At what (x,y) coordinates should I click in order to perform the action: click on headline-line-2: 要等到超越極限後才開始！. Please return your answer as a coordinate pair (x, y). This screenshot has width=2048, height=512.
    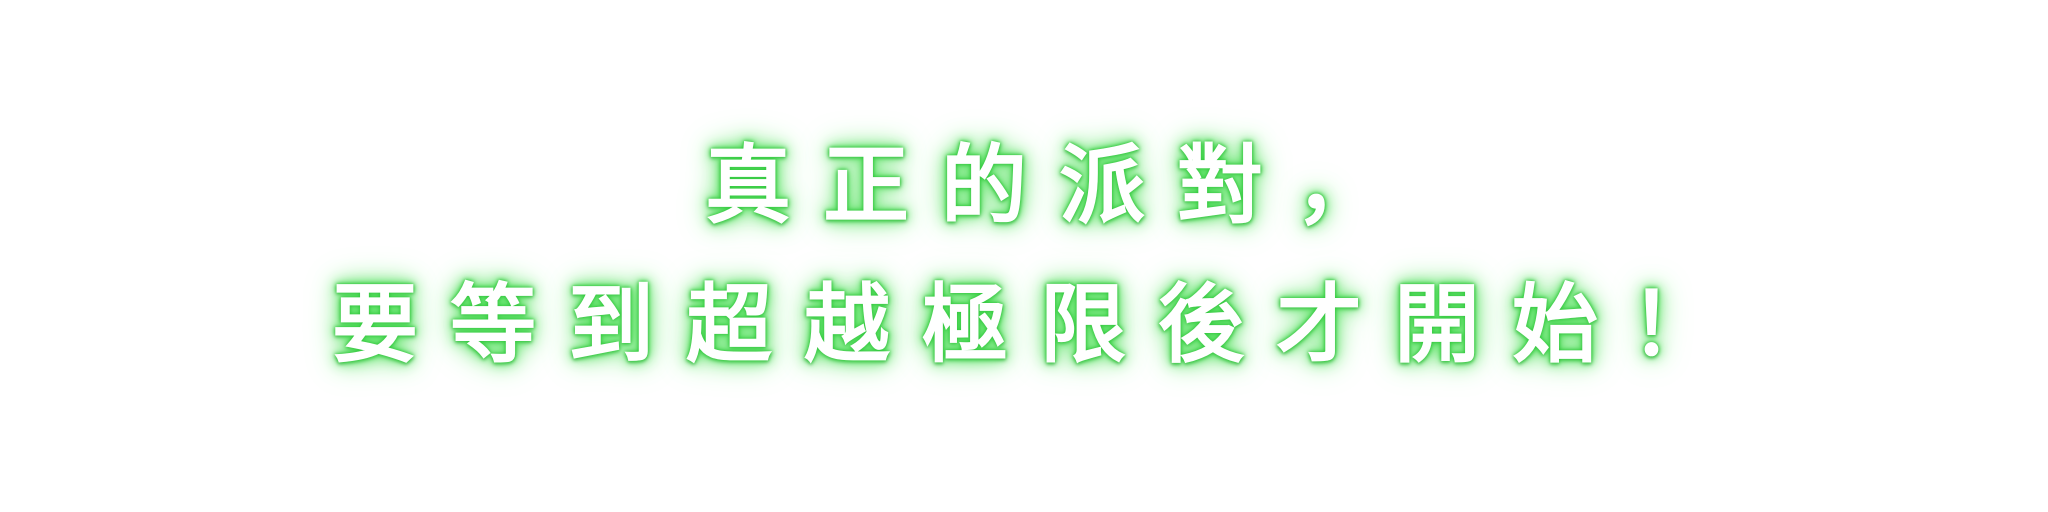
    Looking at the image, I should click on (1040, 325).